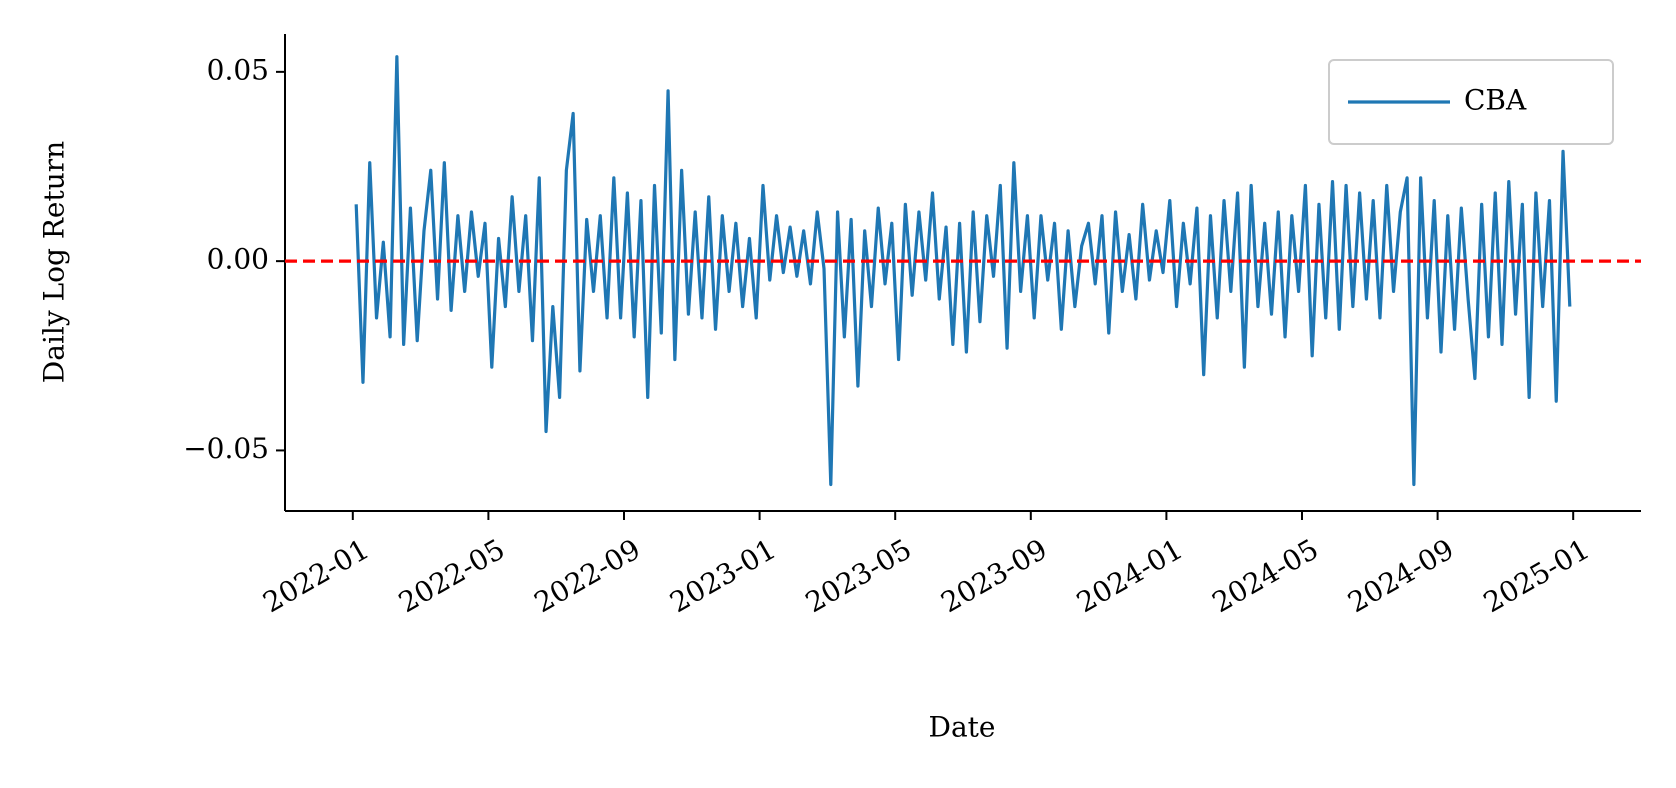 The height and width of the screenshot is (788, 1676). What do you see at coordinates (1129, 575) in the screenshot?
I see `x-tick-label: 2024-01` at bounding box center [1129, 575].